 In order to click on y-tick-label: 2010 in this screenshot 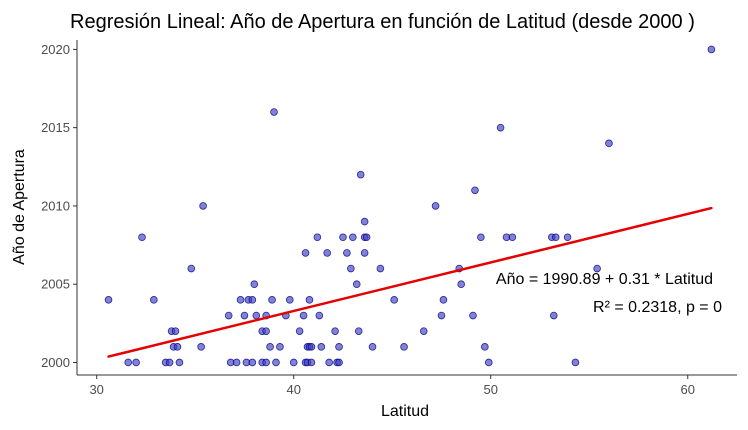, I will do `click(55, 205)`.